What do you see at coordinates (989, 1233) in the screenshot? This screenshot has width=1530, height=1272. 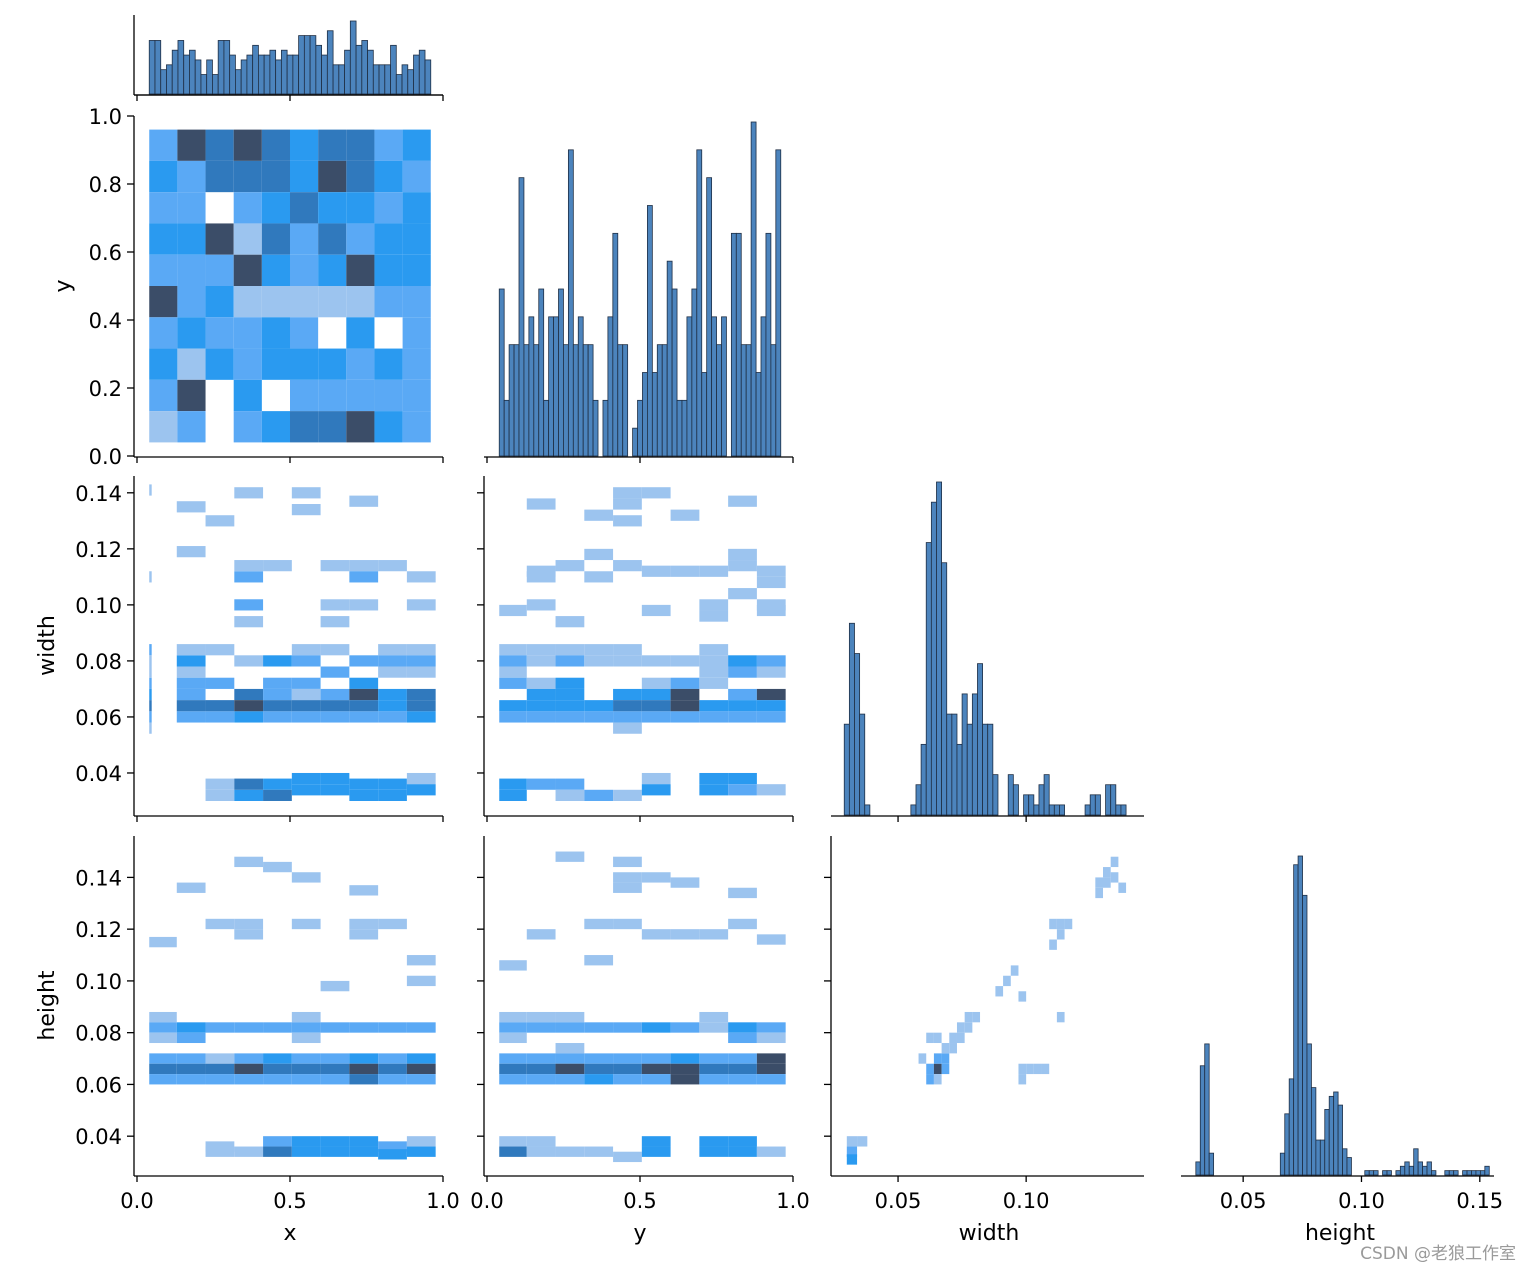 I see `x-axis-label-width: width` at bounding box center [989, 1233].